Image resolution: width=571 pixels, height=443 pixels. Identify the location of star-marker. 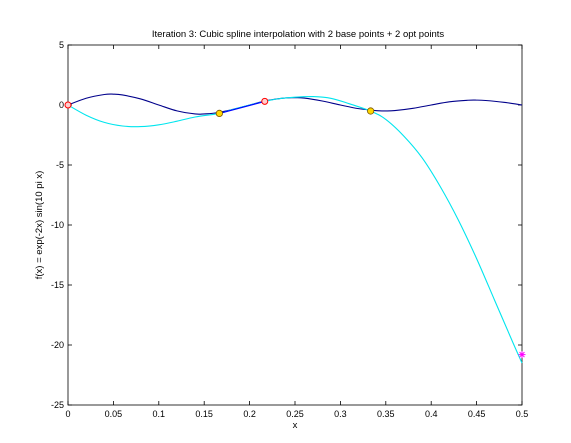
(522, 355).